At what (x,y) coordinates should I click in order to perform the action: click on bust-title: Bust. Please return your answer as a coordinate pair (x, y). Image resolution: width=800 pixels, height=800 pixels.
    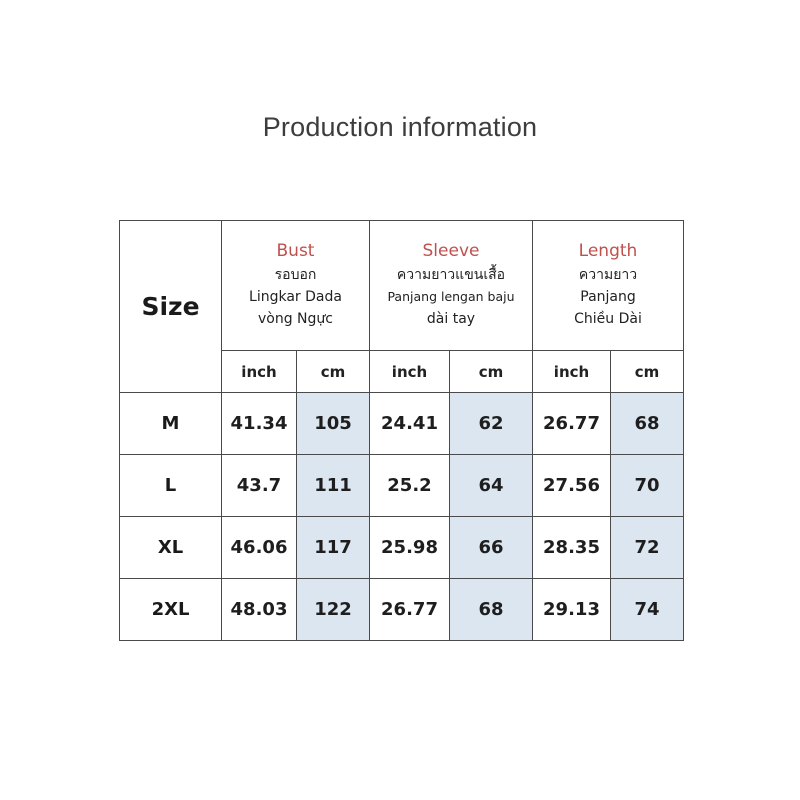
    Looking at the image, I should click on (295, 251).